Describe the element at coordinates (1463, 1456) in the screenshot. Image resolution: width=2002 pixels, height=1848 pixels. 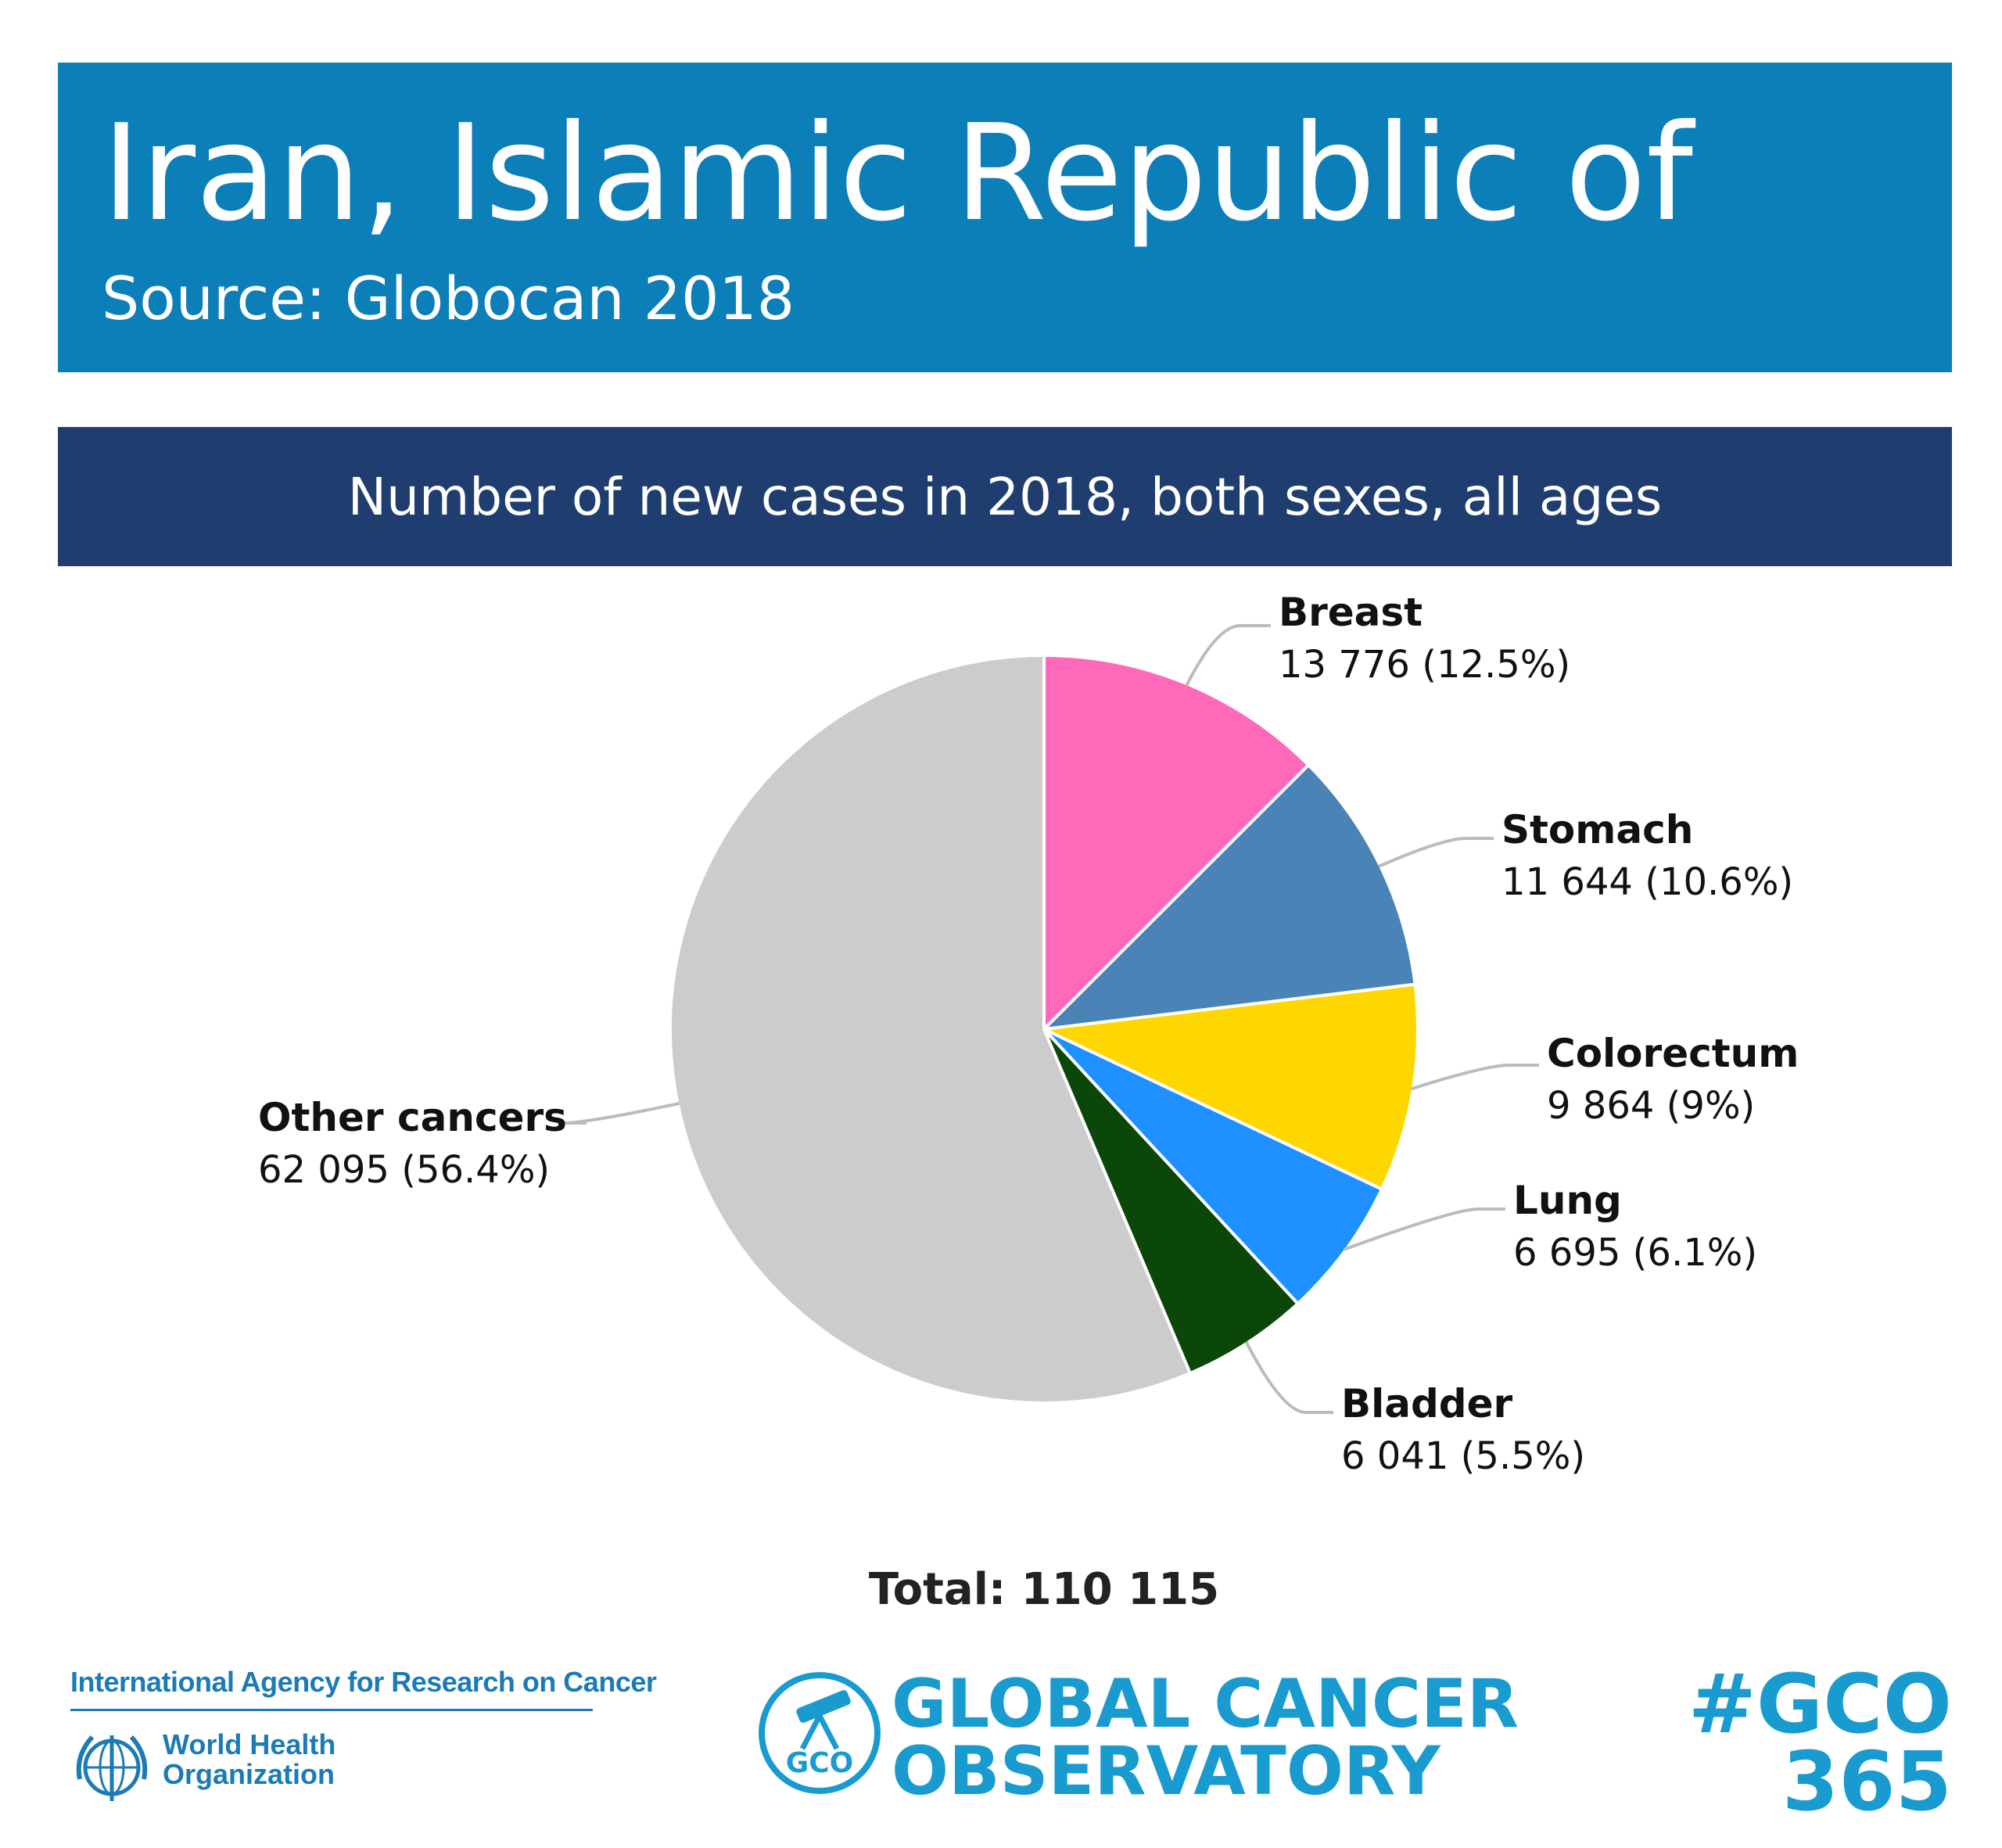
I see `label-value-bladder: 6 041 (5.5%)` at that location.